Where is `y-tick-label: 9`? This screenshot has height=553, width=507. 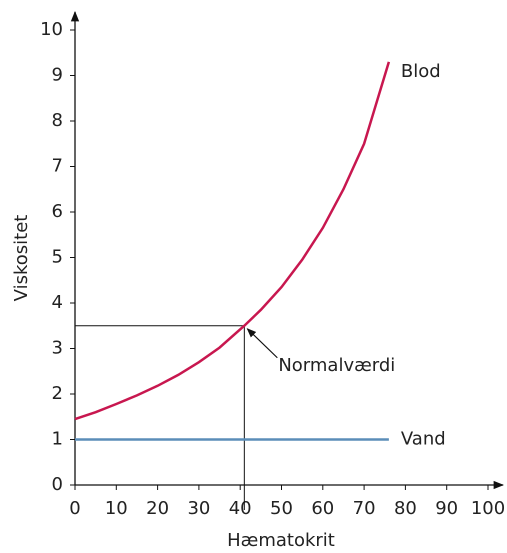
y-tick-label: 9 is located at coordinates (57, 75).